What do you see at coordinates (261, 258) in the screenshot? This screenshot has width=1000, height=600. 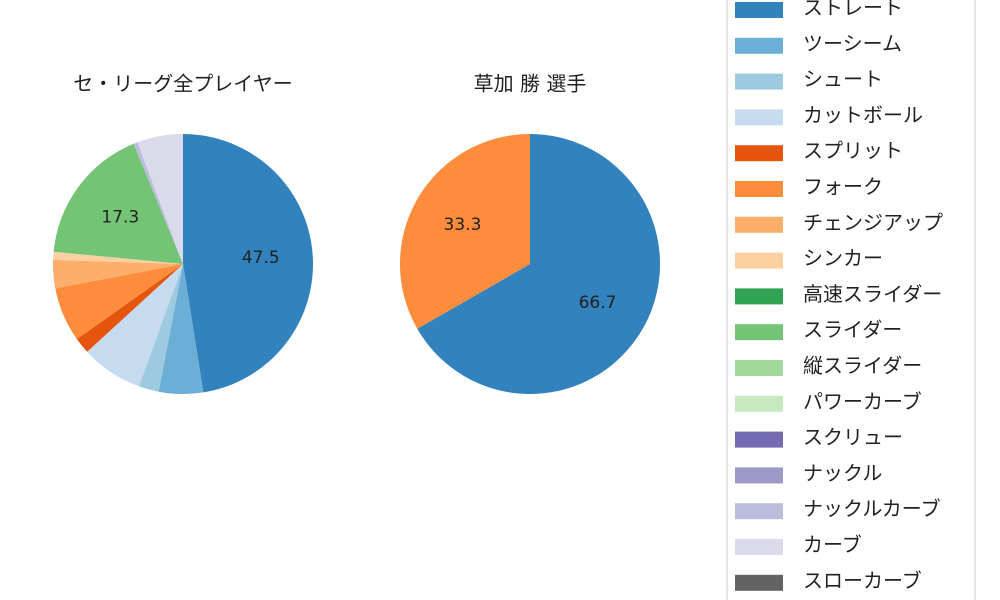 I see `value-label: 47.5` at bounding box center [261, 258].